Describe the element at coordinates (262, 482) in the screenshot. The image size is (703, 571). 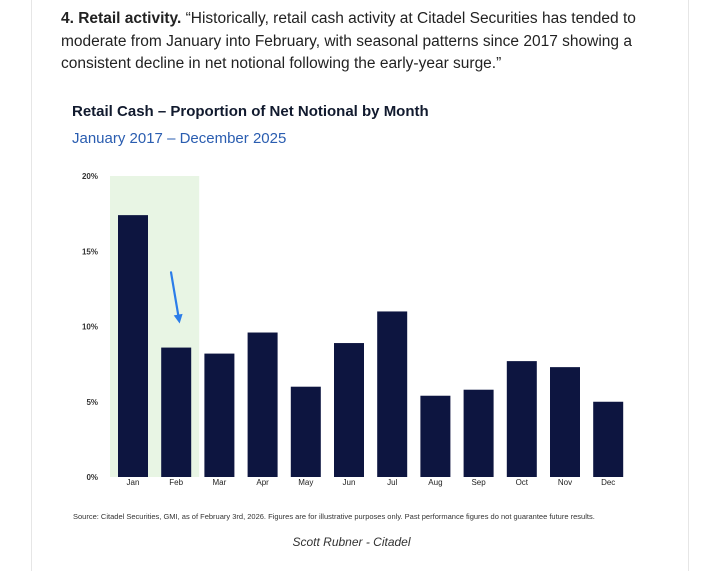
I see `x-tick-label: Apr` at that location.